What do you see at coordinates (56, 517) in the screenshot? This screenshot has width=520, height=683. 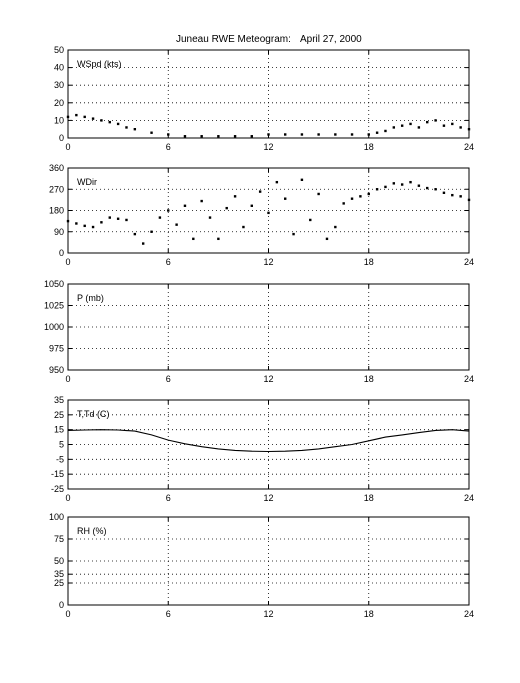 I see `y-tick-label: 100` at bounding box center [56, 517].